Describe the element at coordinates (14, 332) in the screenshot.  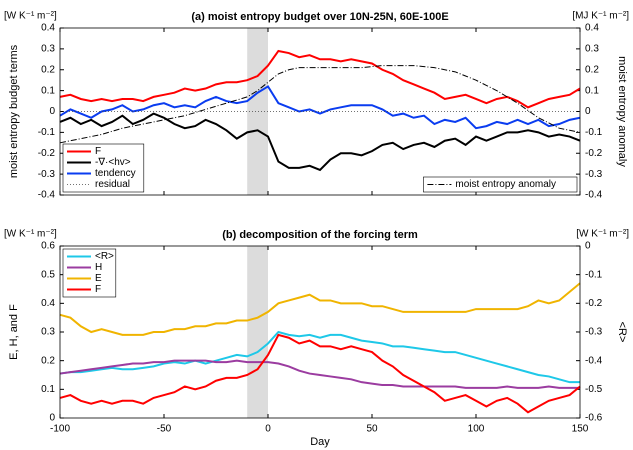
I see `y-axis-label: E, H, and F` at that location.